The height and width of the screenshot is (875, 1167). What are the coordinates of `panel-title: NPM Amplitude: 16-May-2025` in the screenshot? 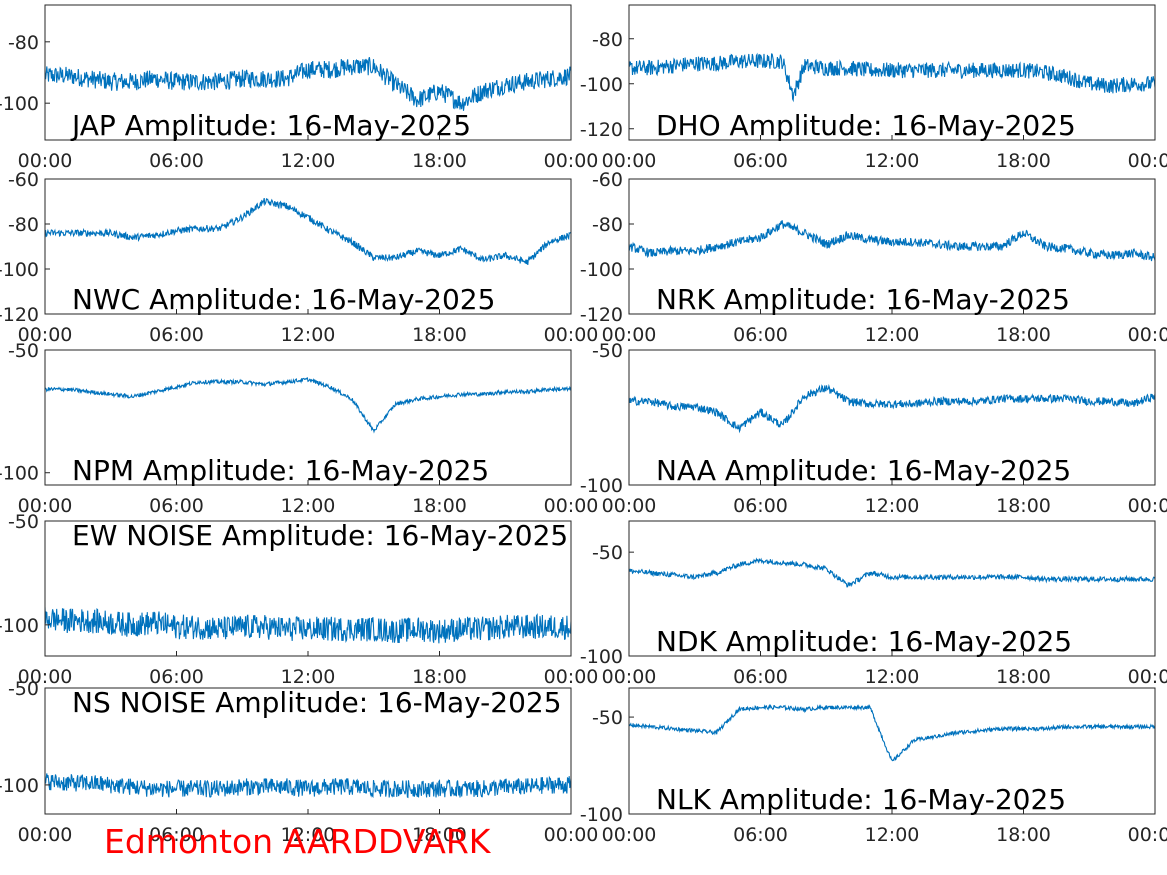 It's located at (280, 470).